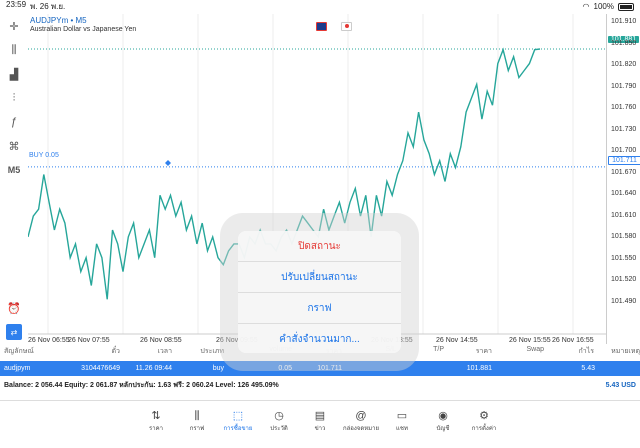  I want to click on nav-label: การตั้งค่า, so click(484, 429).